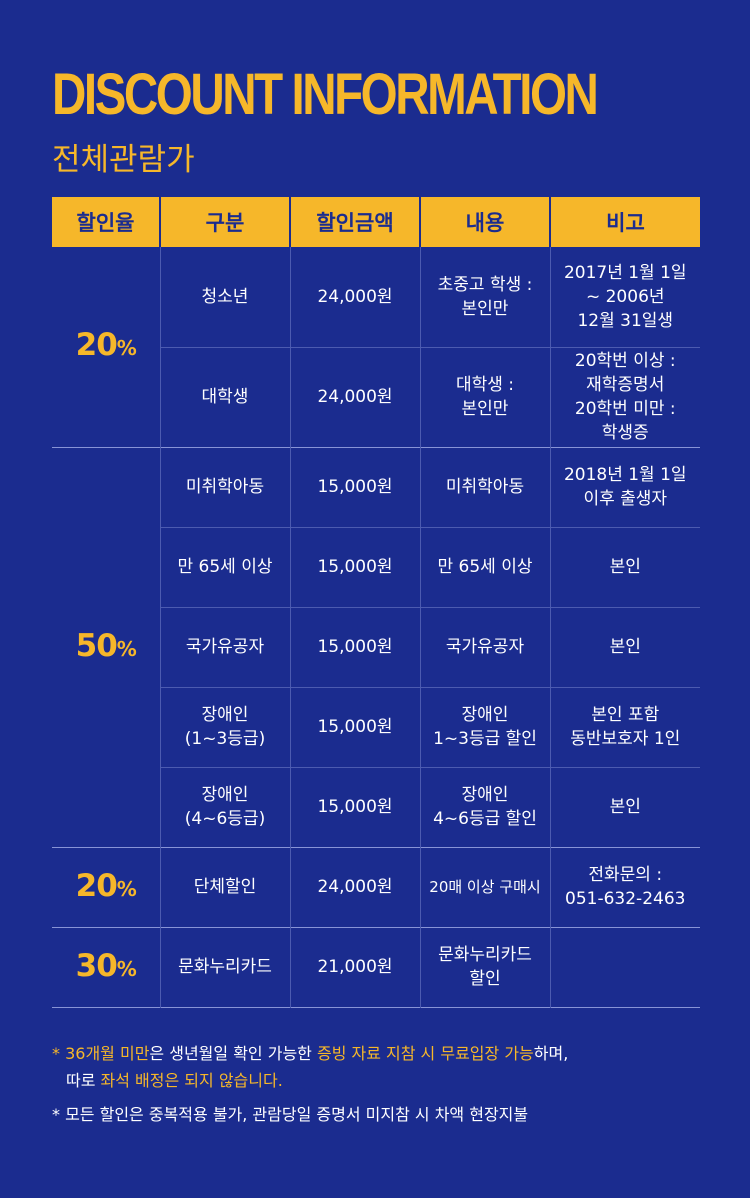 This screenshot has height=1198, width=750. I want to click on note-highlight: 증빙 자료 지참 시 무료입장 가능, so click(425, 1053).